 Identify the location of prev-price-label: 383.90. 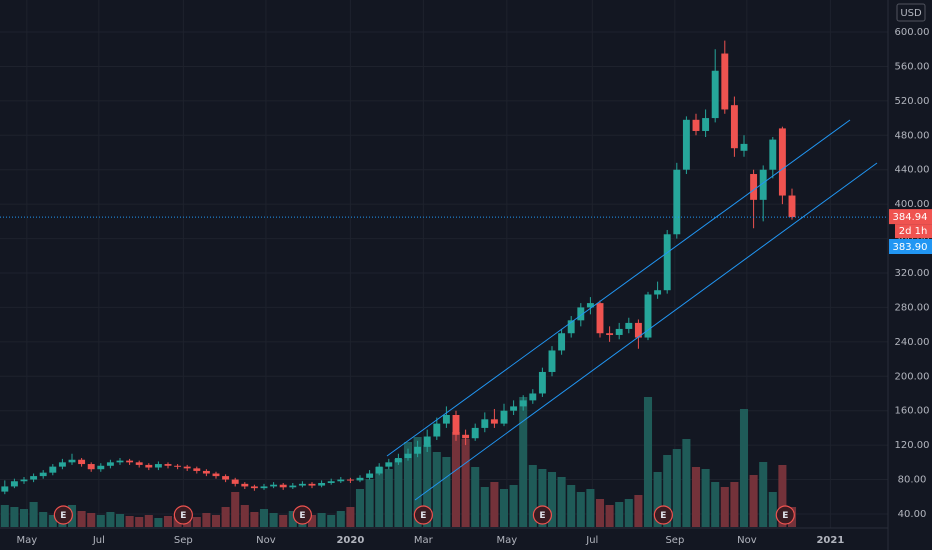
(910, 247).